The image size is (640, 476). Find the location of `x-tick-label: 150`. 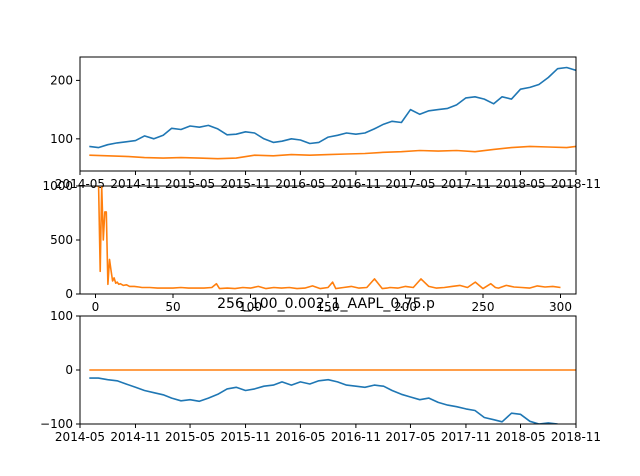

x-tick-label: 150 is located at coordinates (328, 307).